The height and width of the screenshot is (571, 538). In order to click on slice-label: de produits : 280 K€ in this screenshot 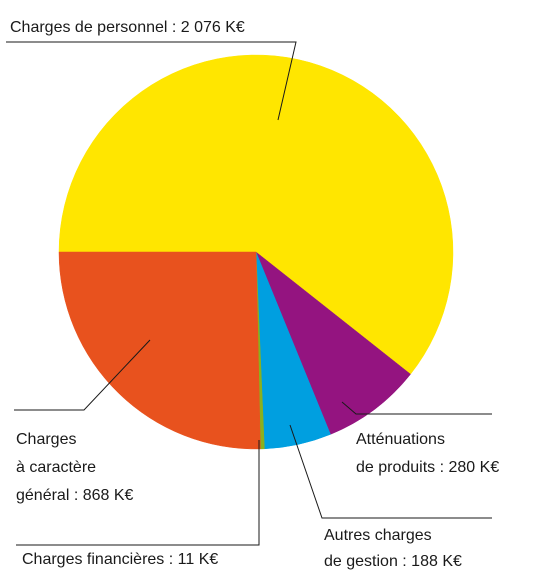, I will do `click(427, 467)`.